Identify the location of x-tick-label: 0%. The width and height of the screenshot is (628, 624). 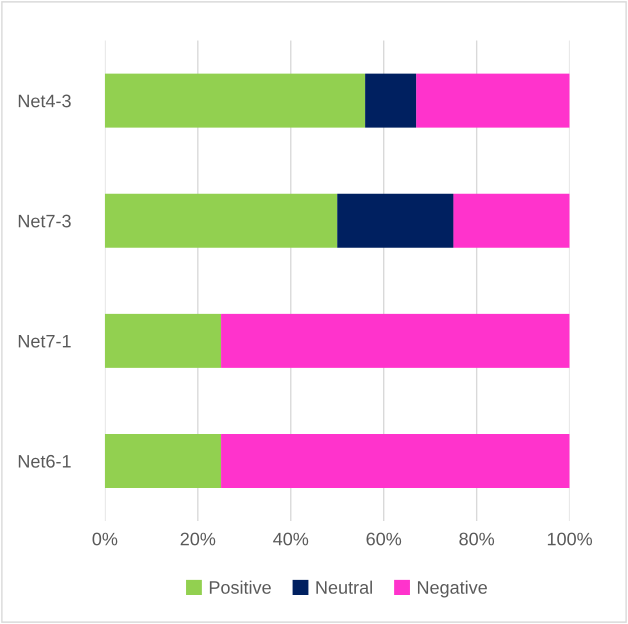
(105, 539).